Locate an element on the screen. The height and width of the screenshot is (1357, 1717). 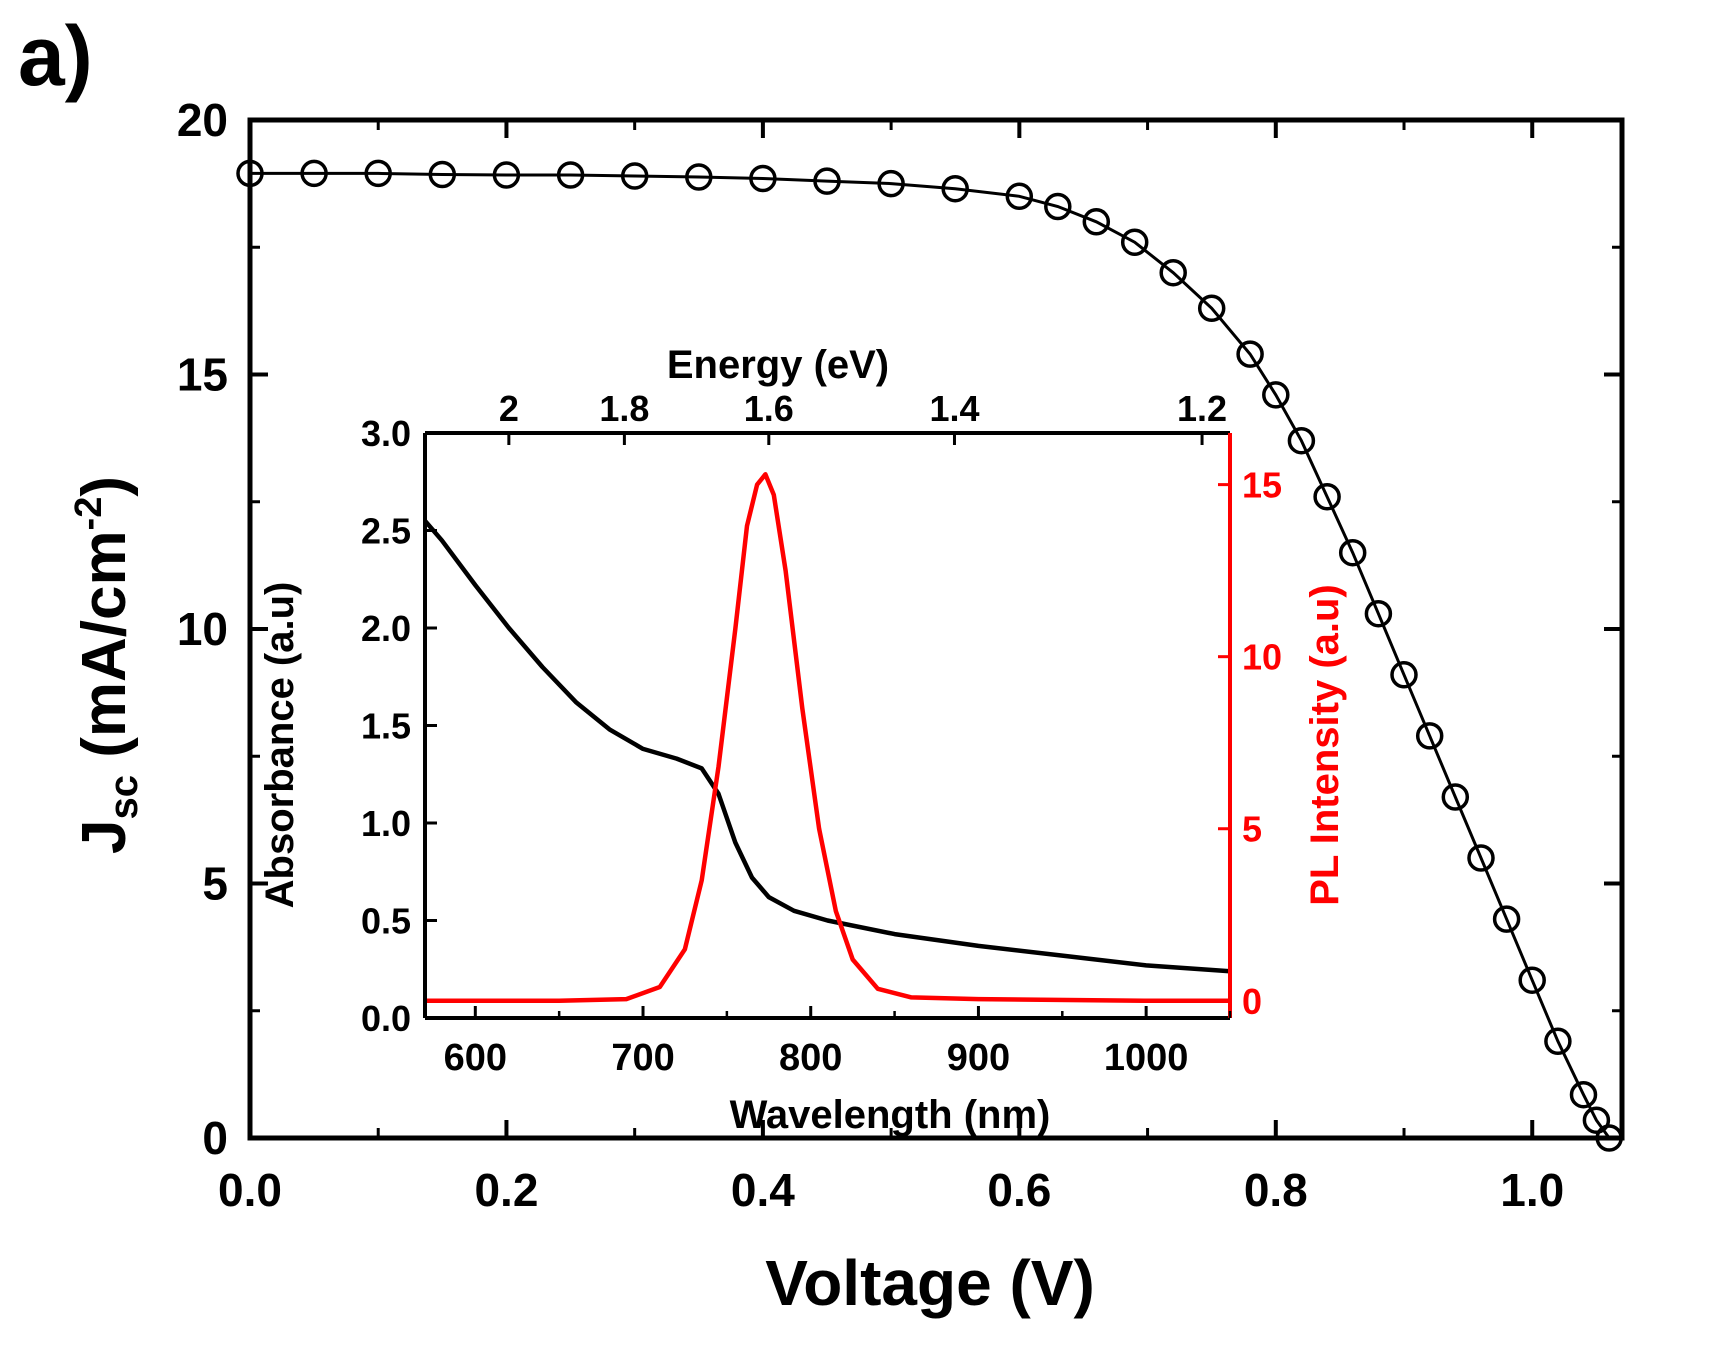
inset-top-tick-label: 2 is located at coordinates (509, 408).